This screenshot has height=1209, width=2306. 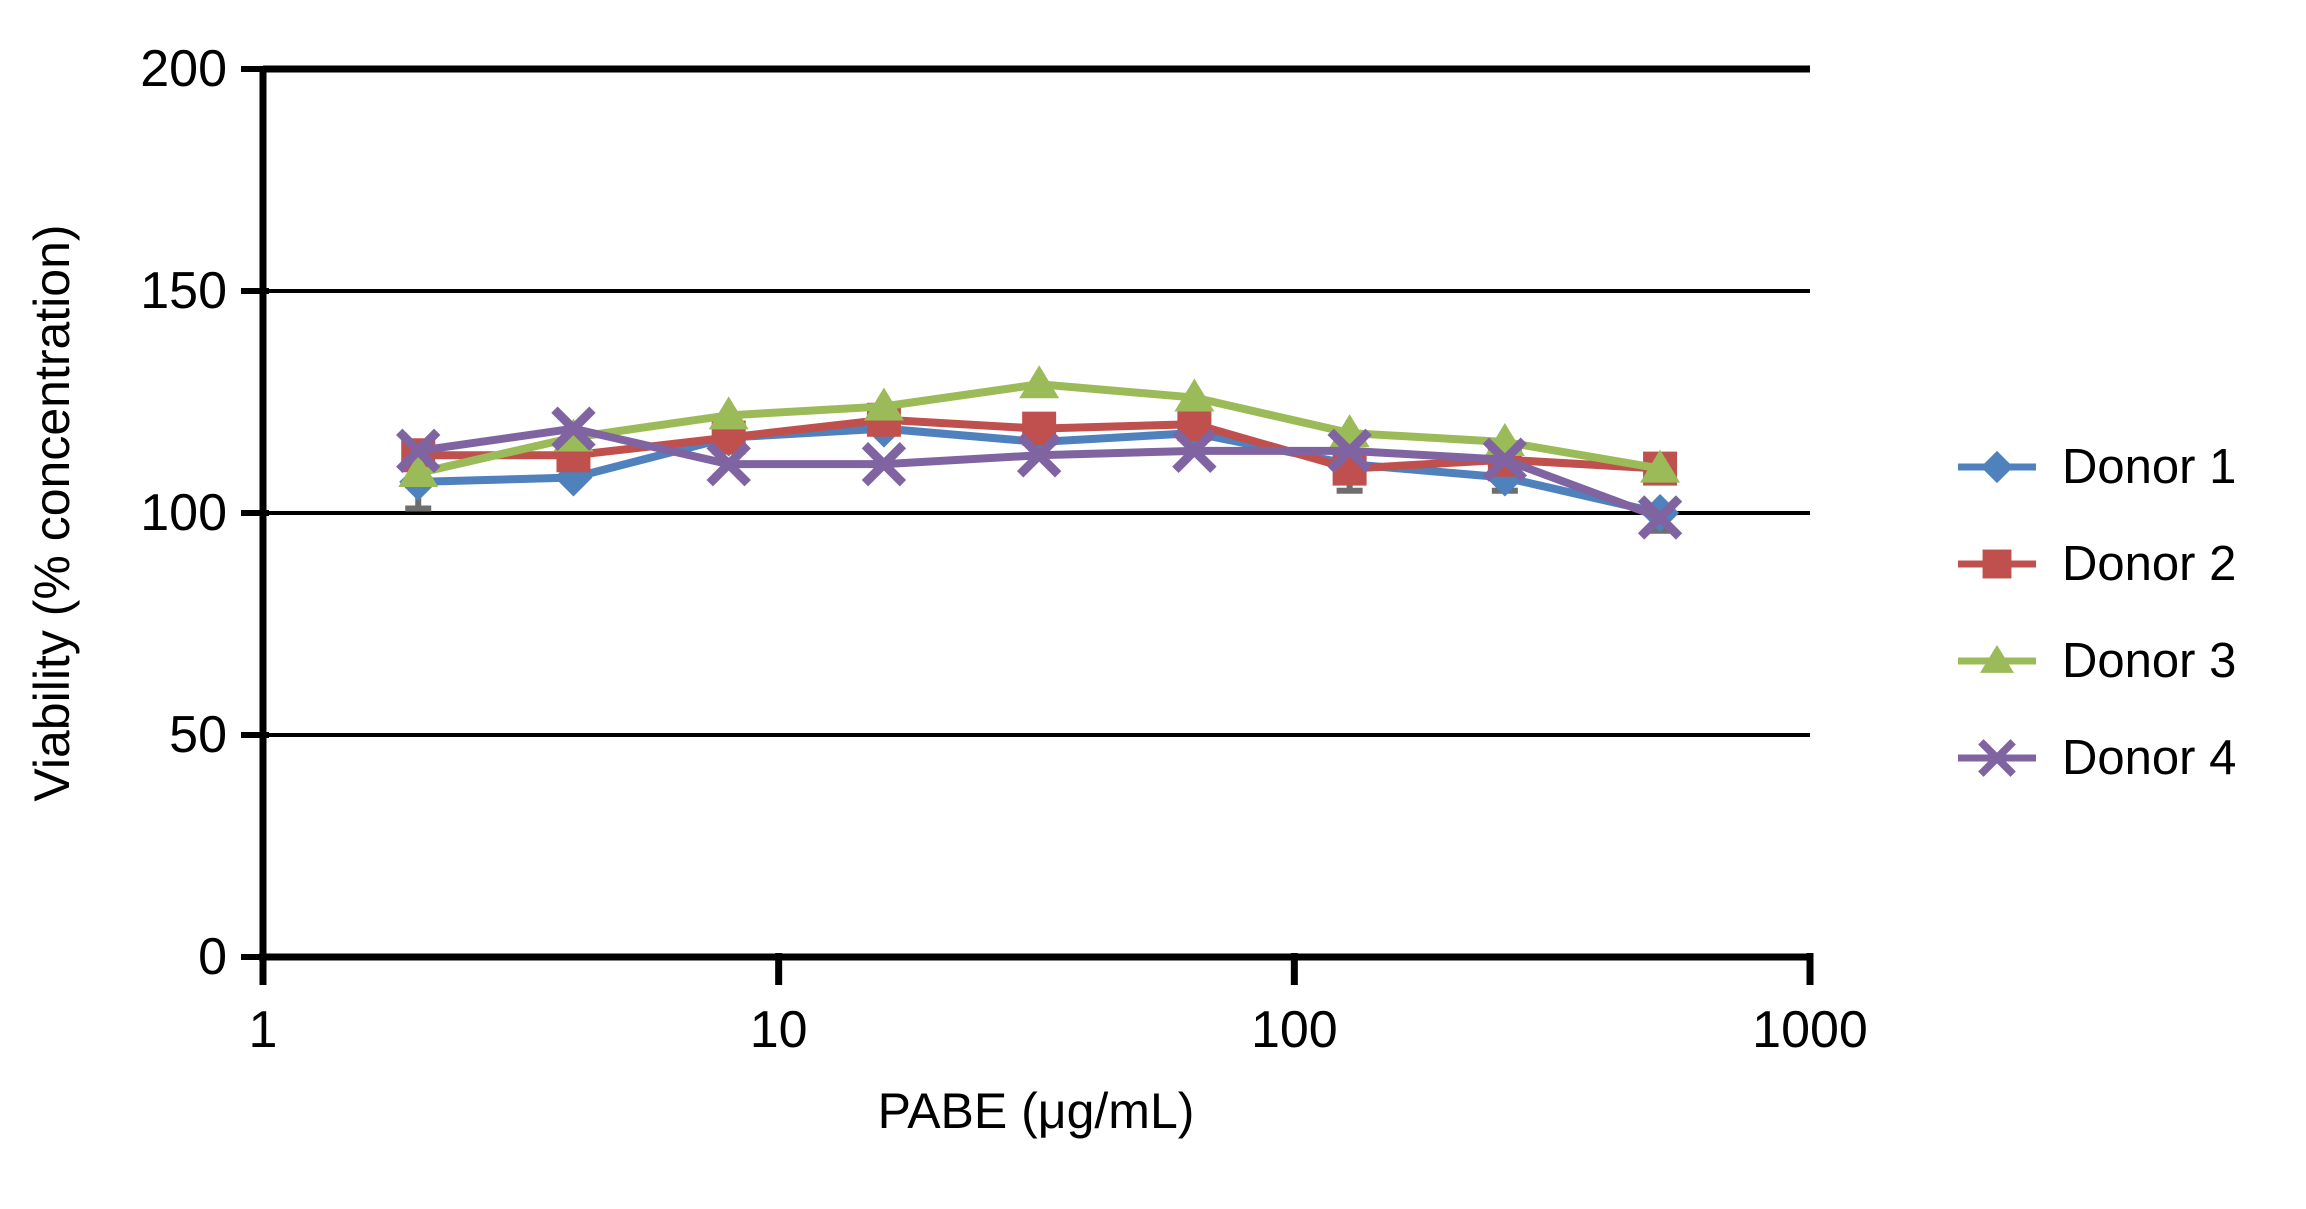 What do you see at coordinates (1036, 1111) in the screenshot?
I see `x-axis-title: PABE (μg/mL)` at bounding box center [1036, 1111].